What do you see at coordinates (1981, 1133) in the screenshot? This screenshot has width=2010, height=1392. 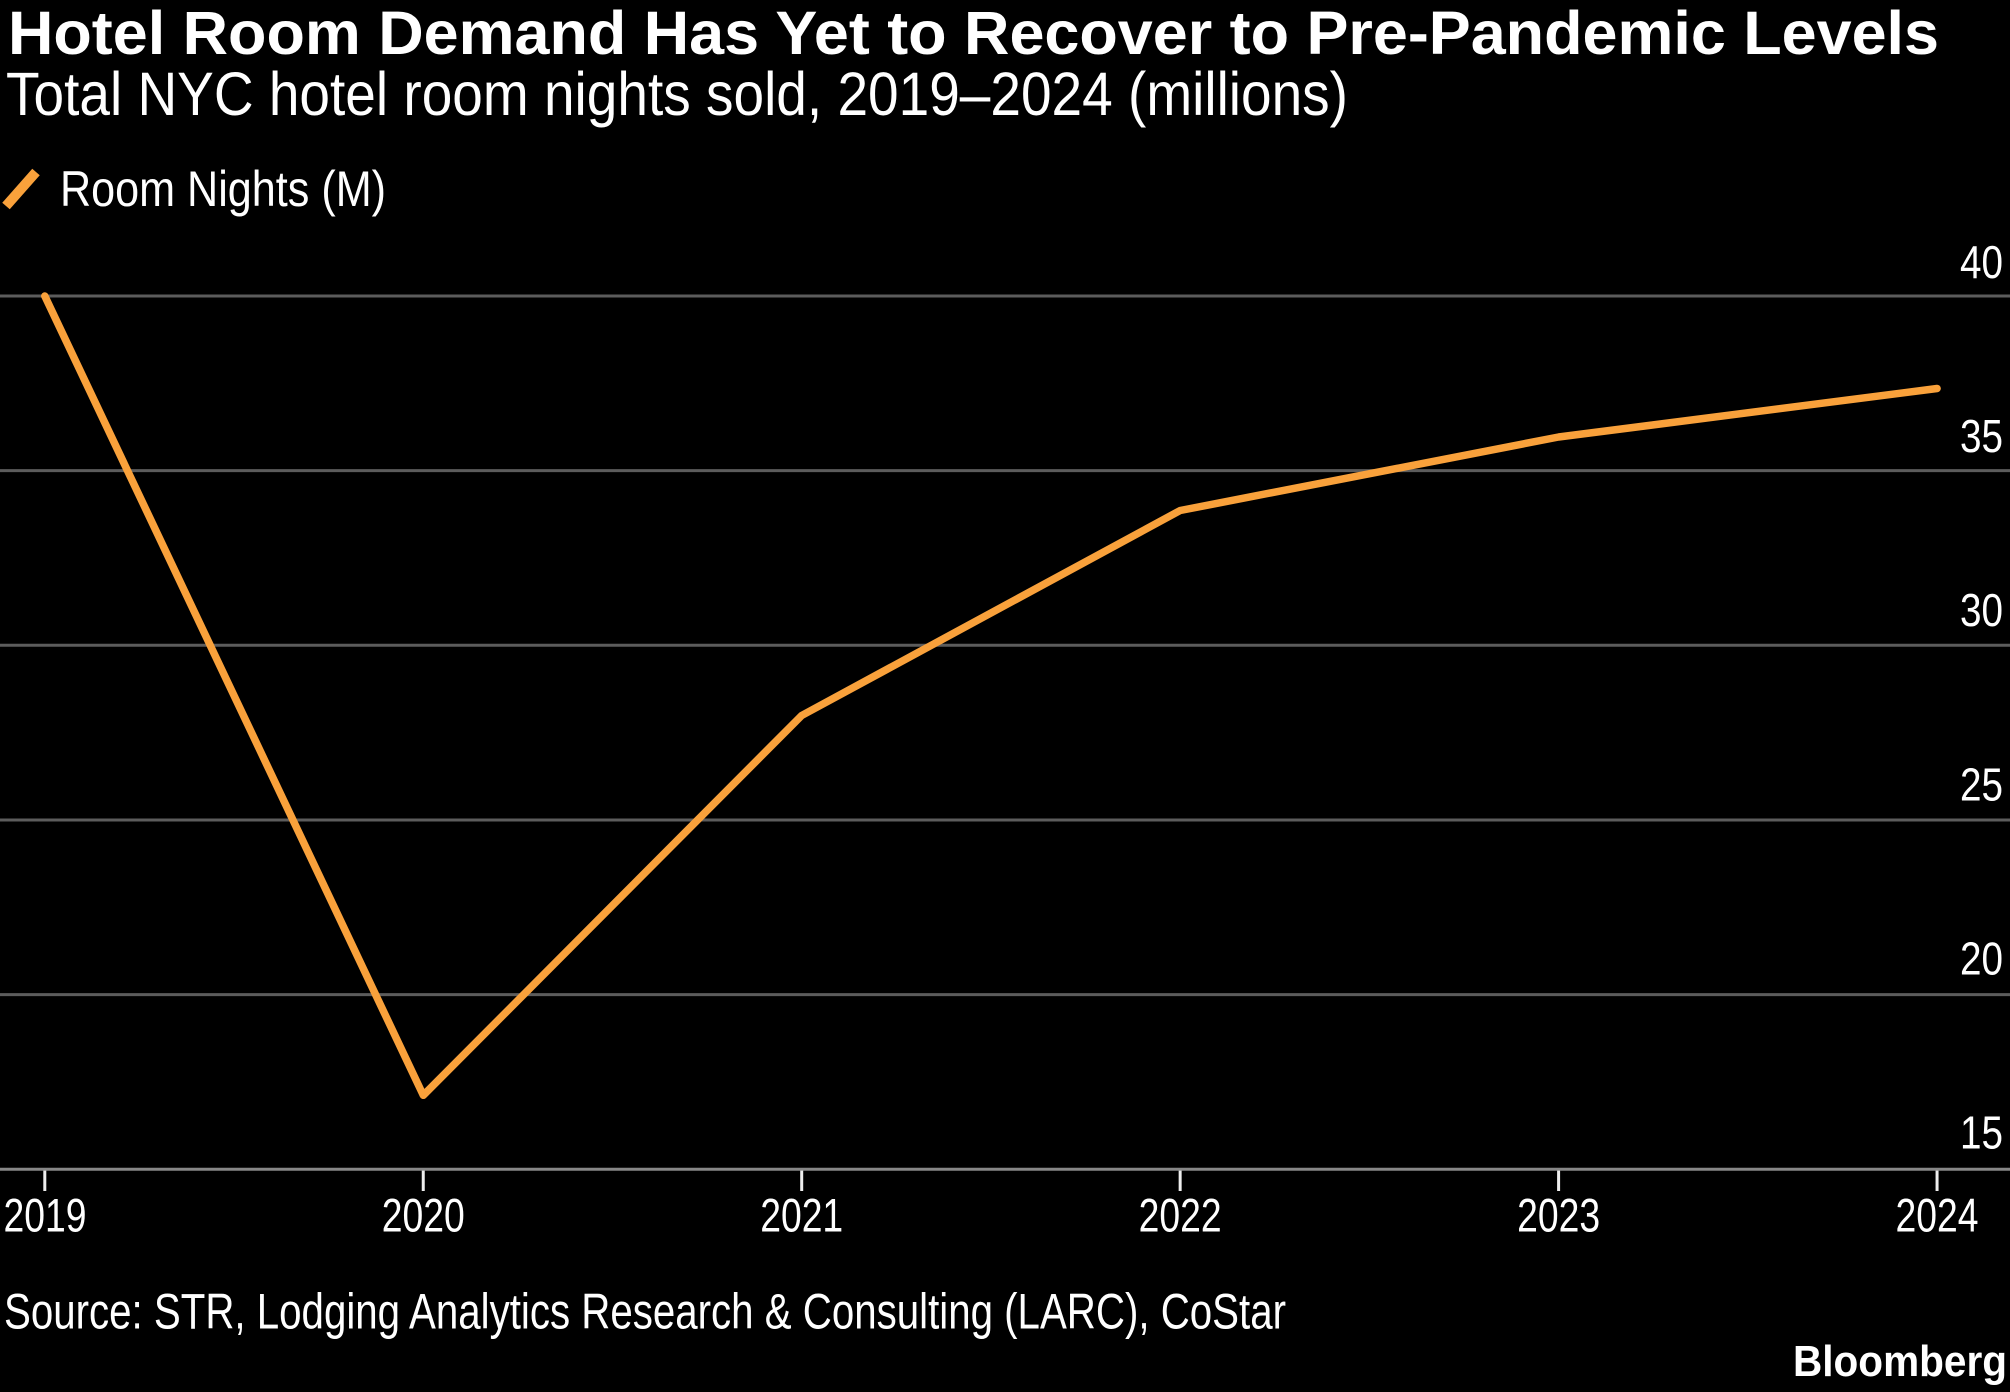 I see `svg-text: 15` at bounding box center [1981, 1133].